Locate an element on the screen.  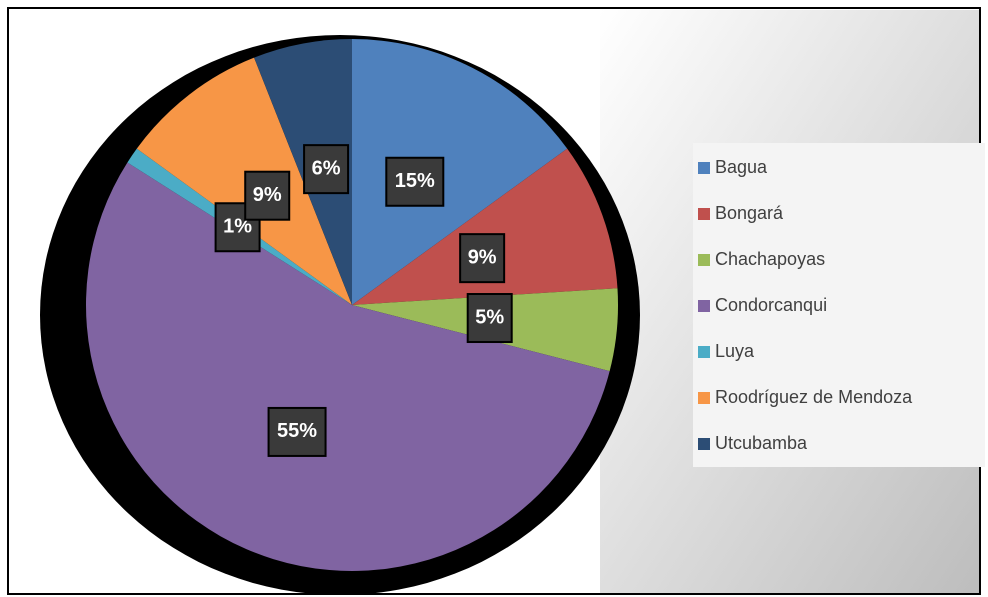
legend-label: Bongará is located at coordinates (749, 213).